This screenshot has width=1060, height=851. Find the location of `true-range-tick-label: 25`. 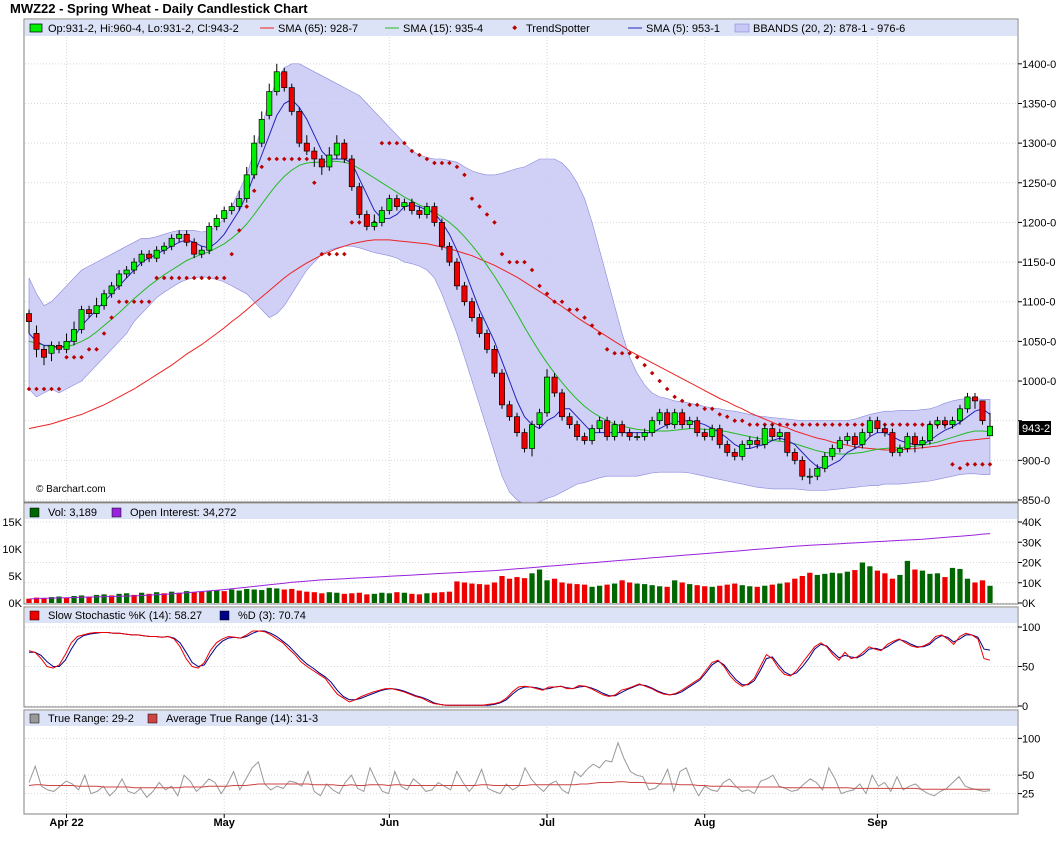

true-range-tick-label: 25 is located at coordinates (1028, 795).